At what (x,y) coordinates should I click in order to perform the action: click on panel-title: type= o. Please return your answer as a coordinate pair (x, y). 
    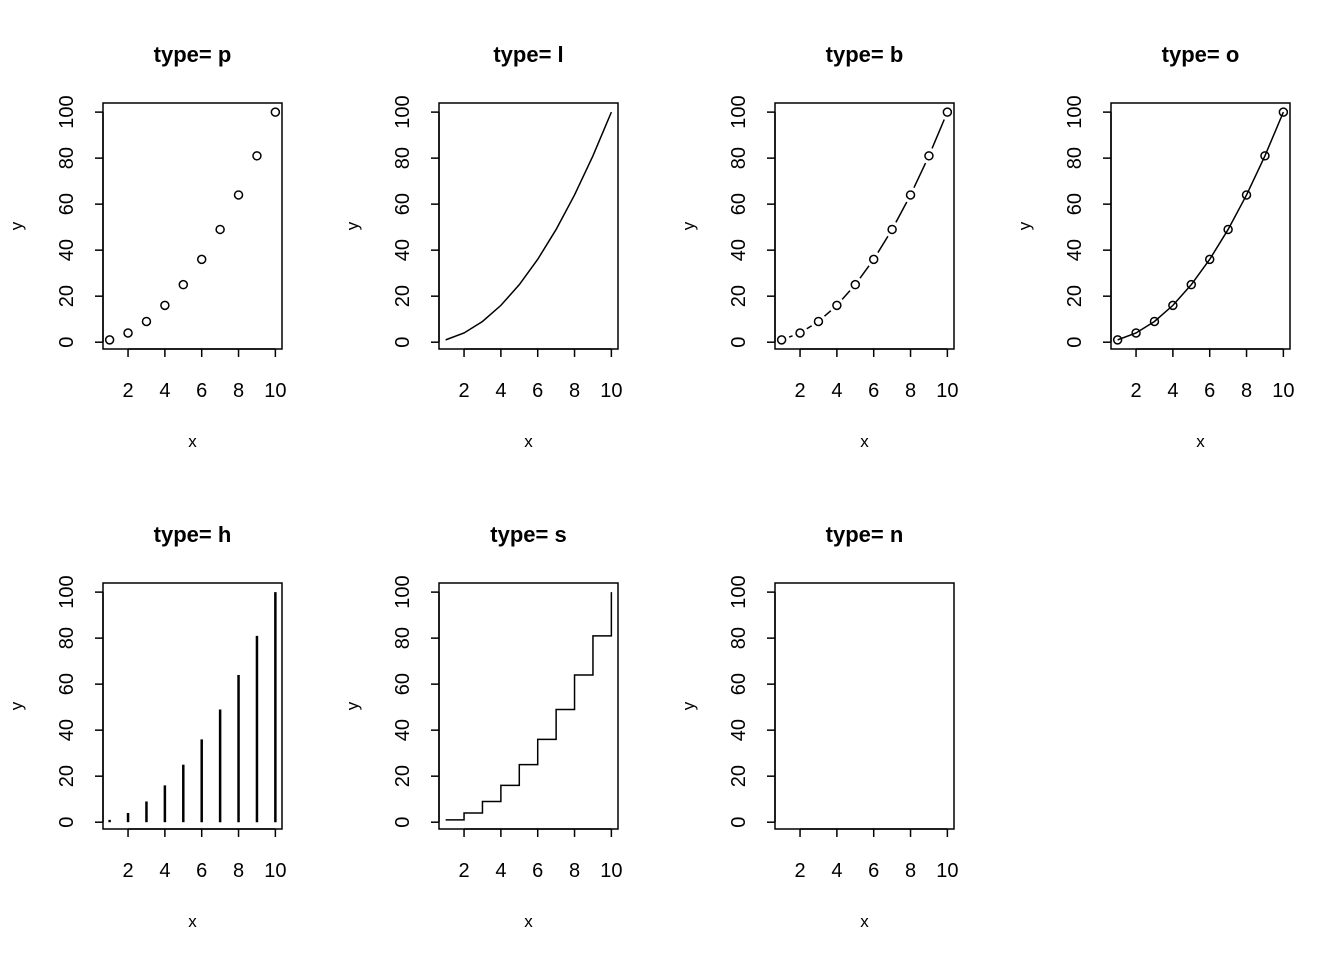
    Looking at the image, I should click on (1201, 54).